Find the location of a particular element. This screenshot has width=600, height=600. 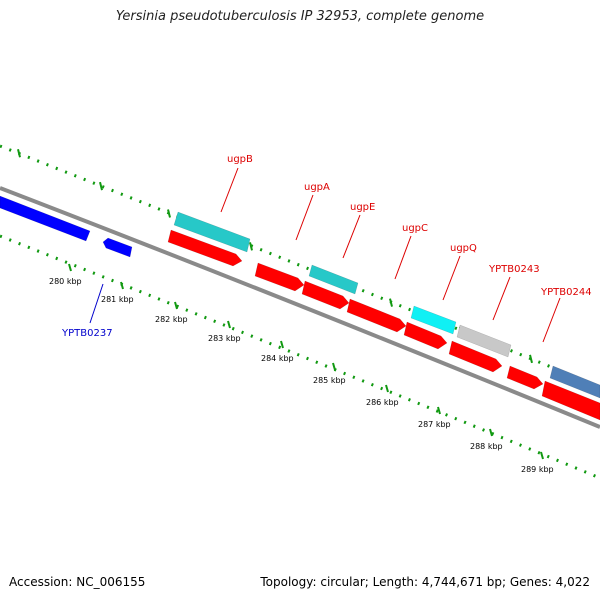

label-ugpQ: ugpQ is located at coordinates (463, 248).